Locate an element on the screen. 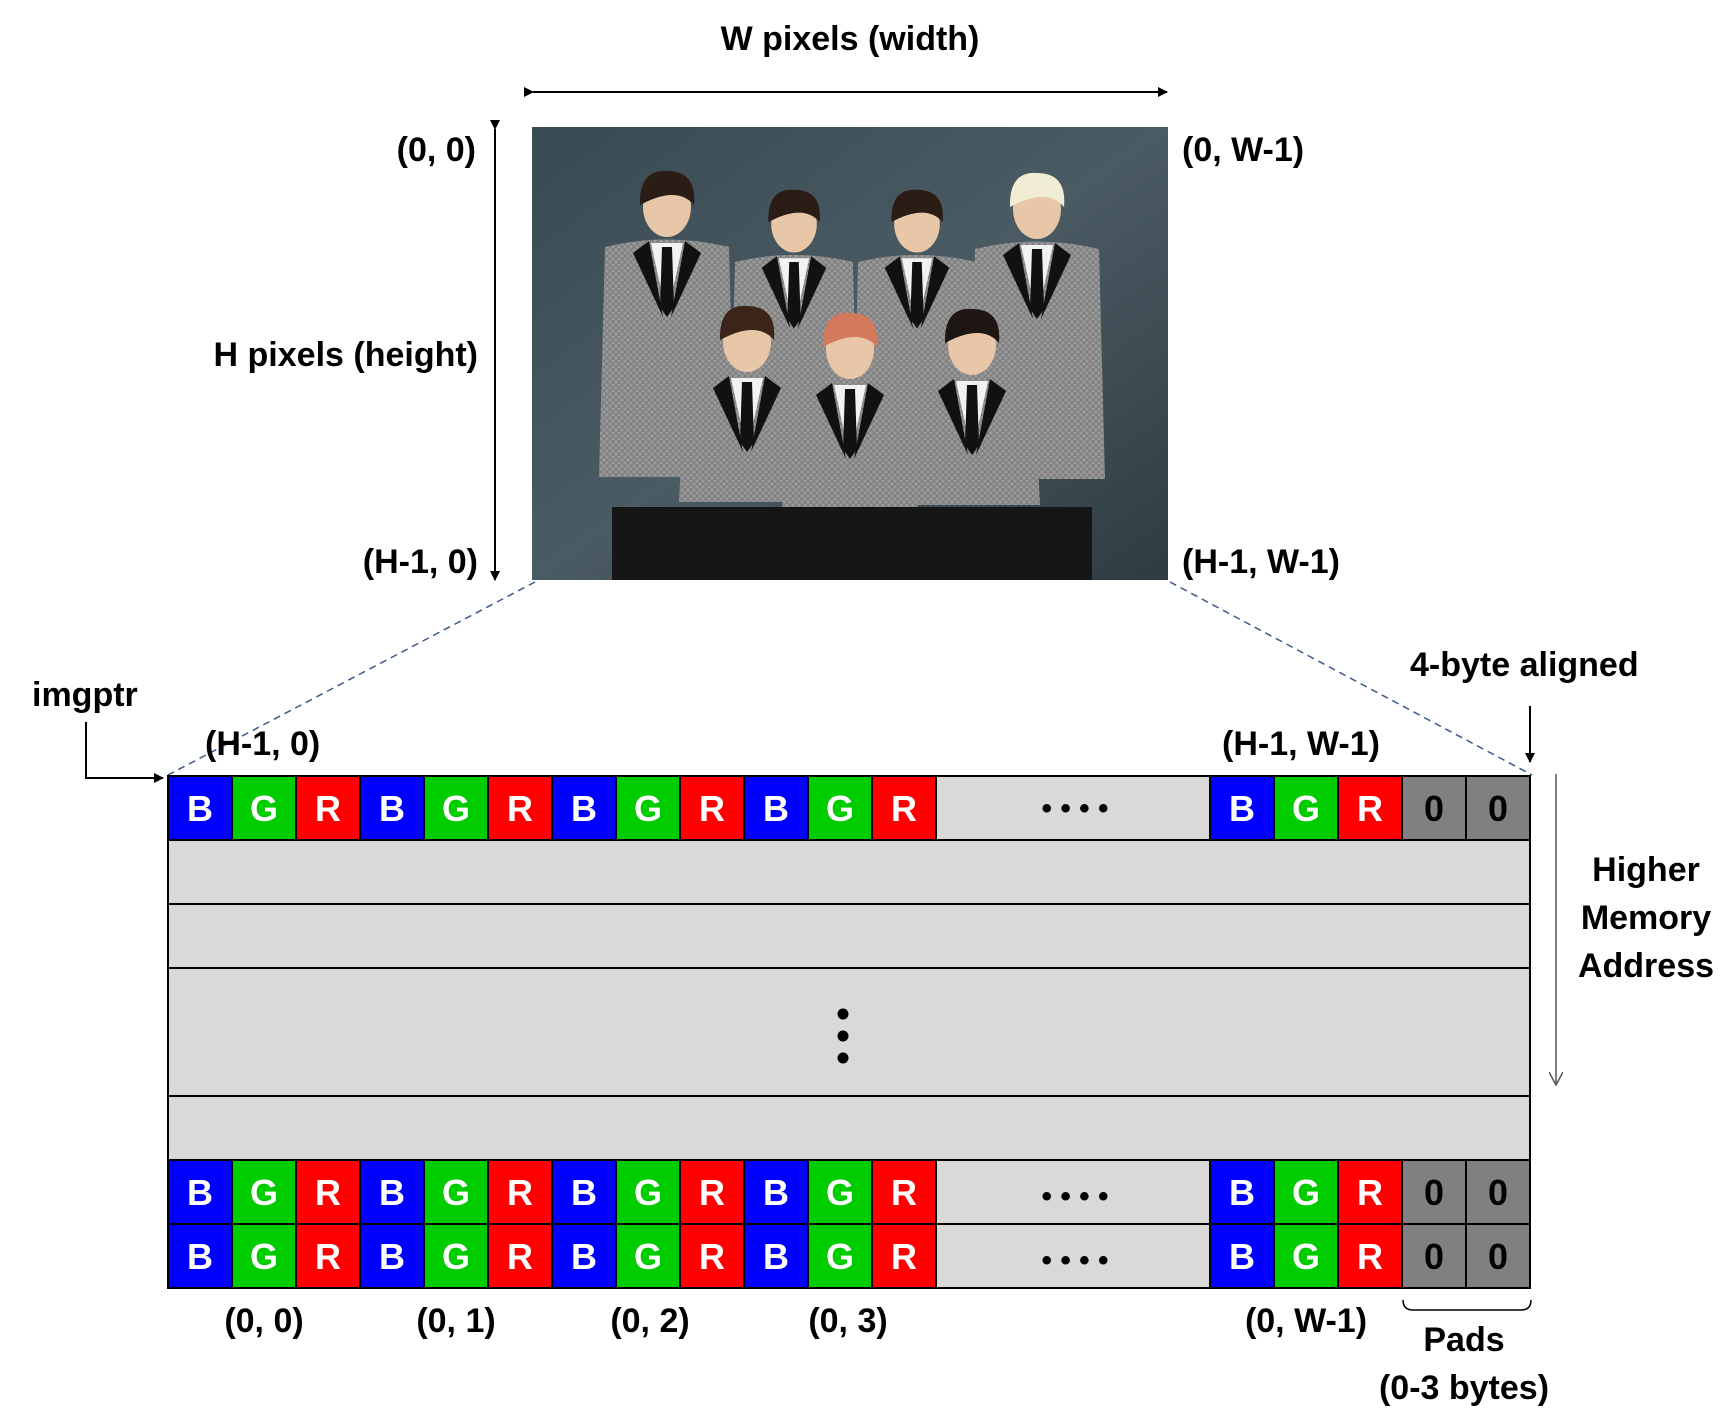  aligned-label: 4-byte aligned is located at coordinates (1524, 665).